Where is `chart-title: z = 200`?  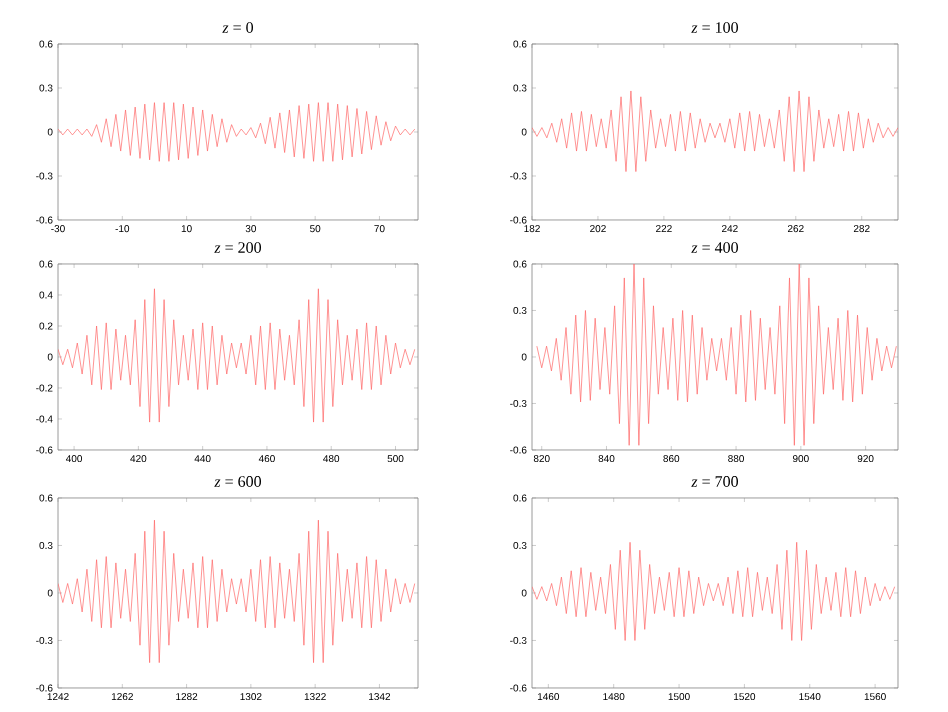
chart-title: z = 200 is located at coordinates (238, 247).